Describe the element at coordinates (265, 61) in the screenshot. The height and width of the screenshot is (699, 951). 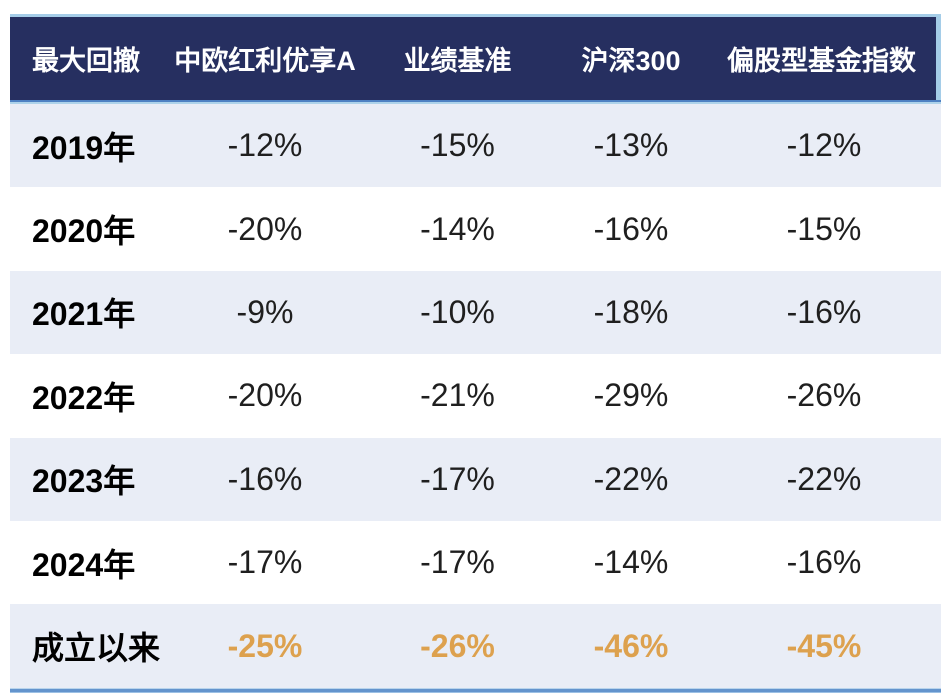
I see `header-cell-fund: 中欧红利优享A` at that location.